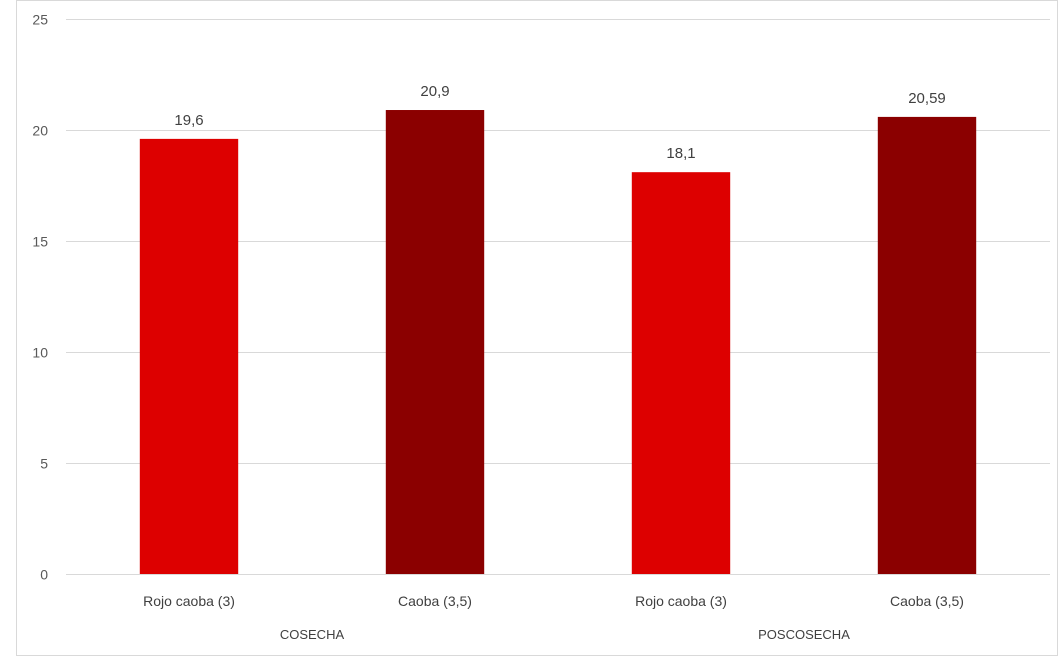 This screenshot has height=661, width=1058. I want to click on x-group-label: COSECHA, so click(312, 634).